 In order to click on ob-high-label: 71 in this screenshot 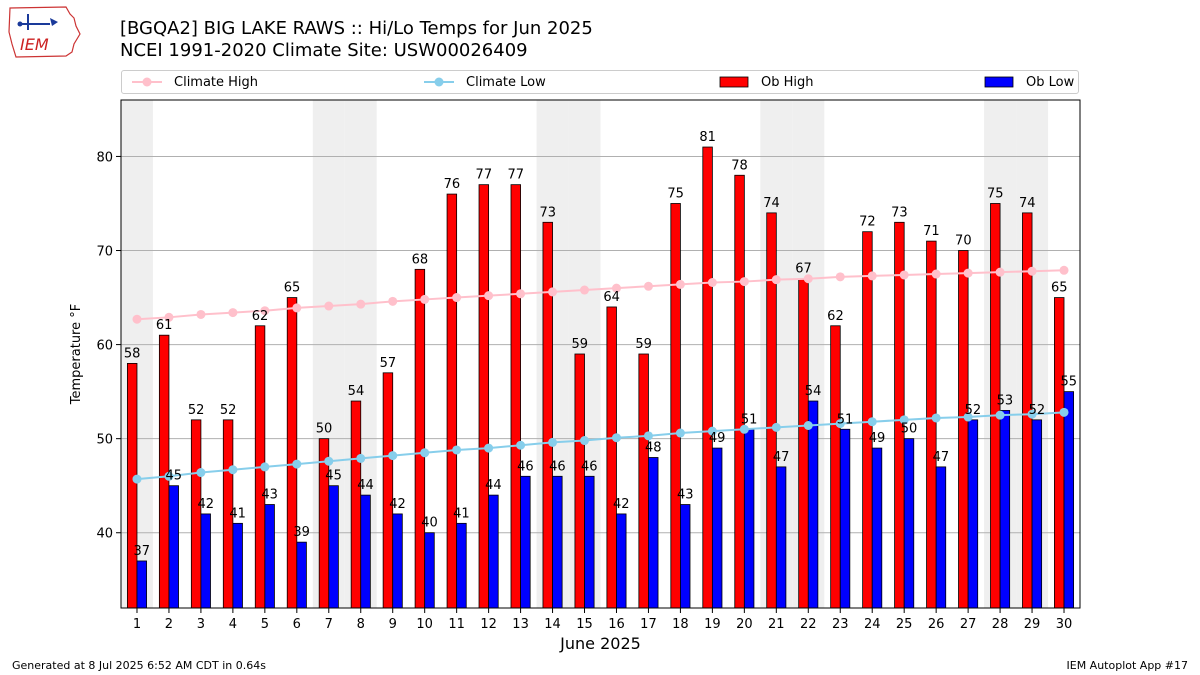, I will do `click(931, 231)`.